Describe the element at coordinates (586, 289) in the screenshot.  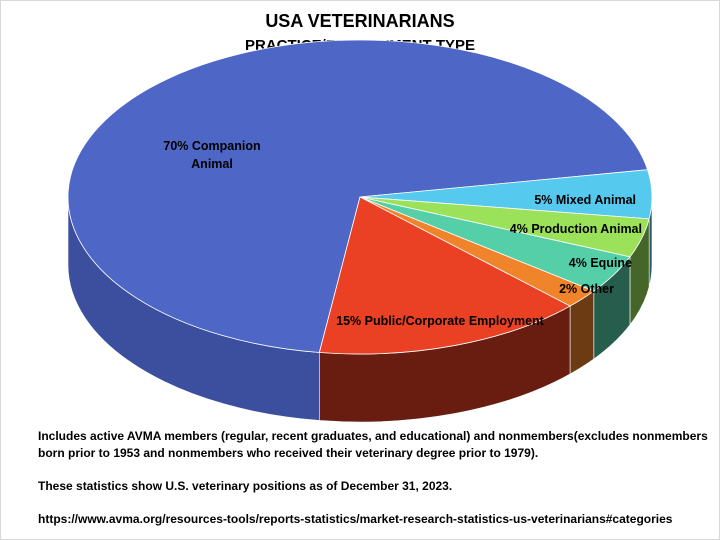
I see `slice-label-4: 2% Other` at that location.